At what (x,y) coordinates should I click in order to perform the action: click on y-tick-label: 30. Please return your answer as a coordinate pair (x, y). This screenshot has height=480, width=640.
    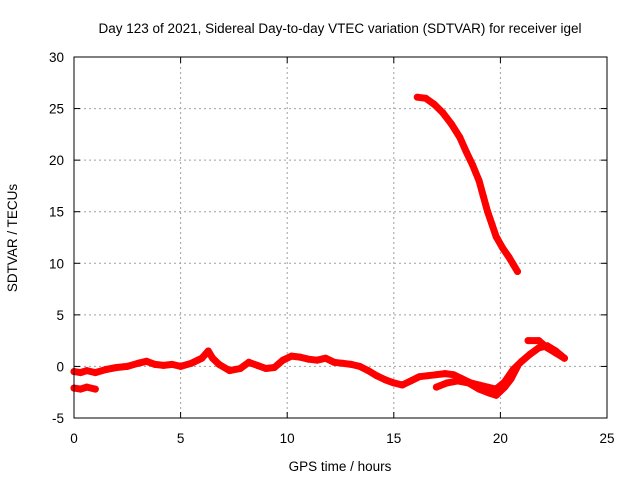
    Looking at the image, I should click on (56, 57).